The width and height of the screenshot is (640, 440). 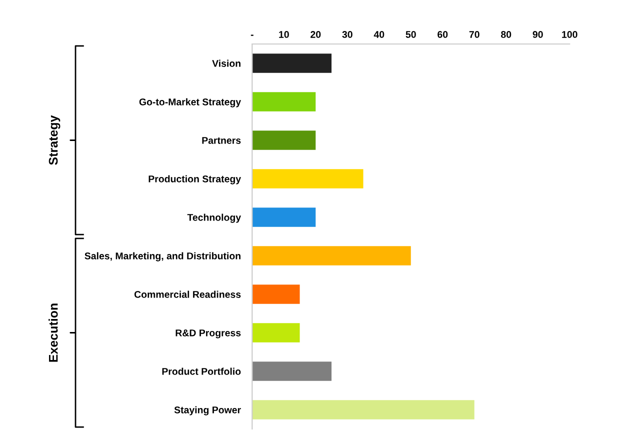 What do you see at coordinates (221, 140) in the screenshot?
I see `y-tick-label: Partners` at bounding box center [221, 140].